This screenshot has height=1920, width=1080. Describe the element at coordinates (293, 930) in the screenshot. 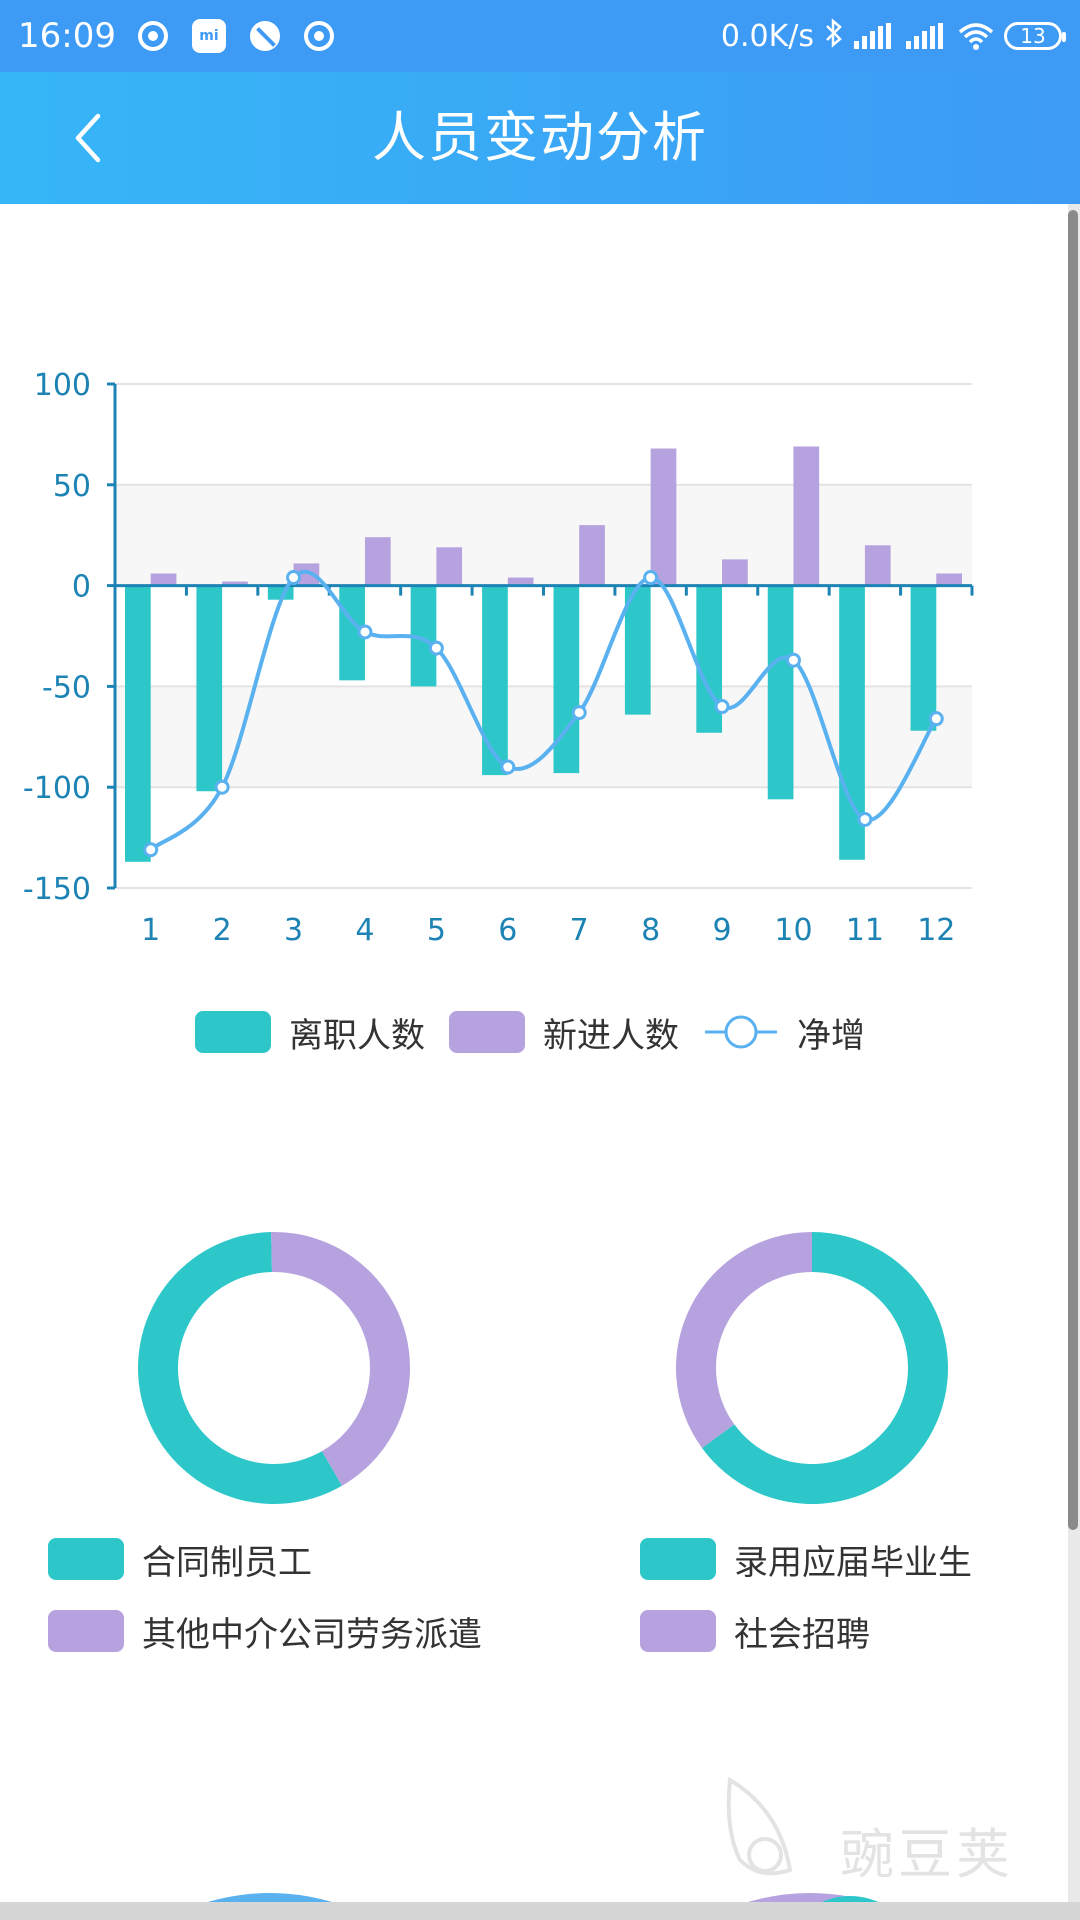

I see `x-tick-label-3: 3` at that location.